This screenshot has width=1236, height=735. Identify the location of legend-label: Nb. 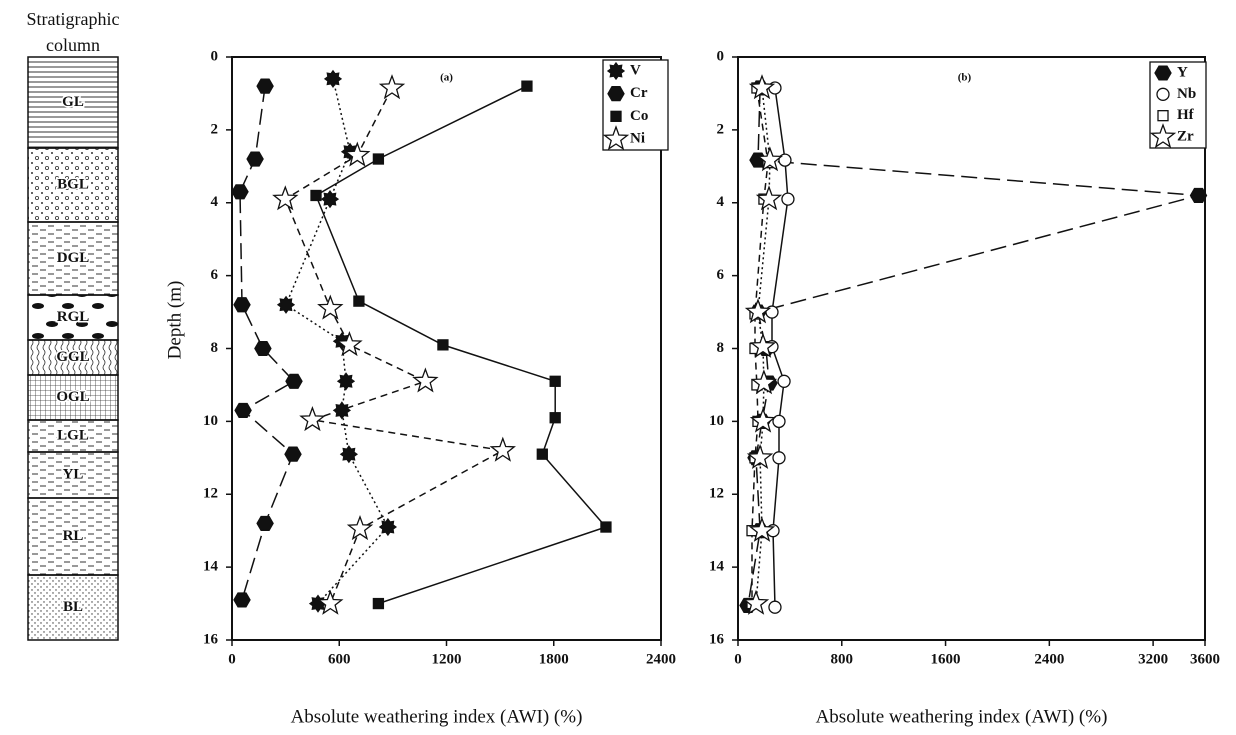
(1186, 94).